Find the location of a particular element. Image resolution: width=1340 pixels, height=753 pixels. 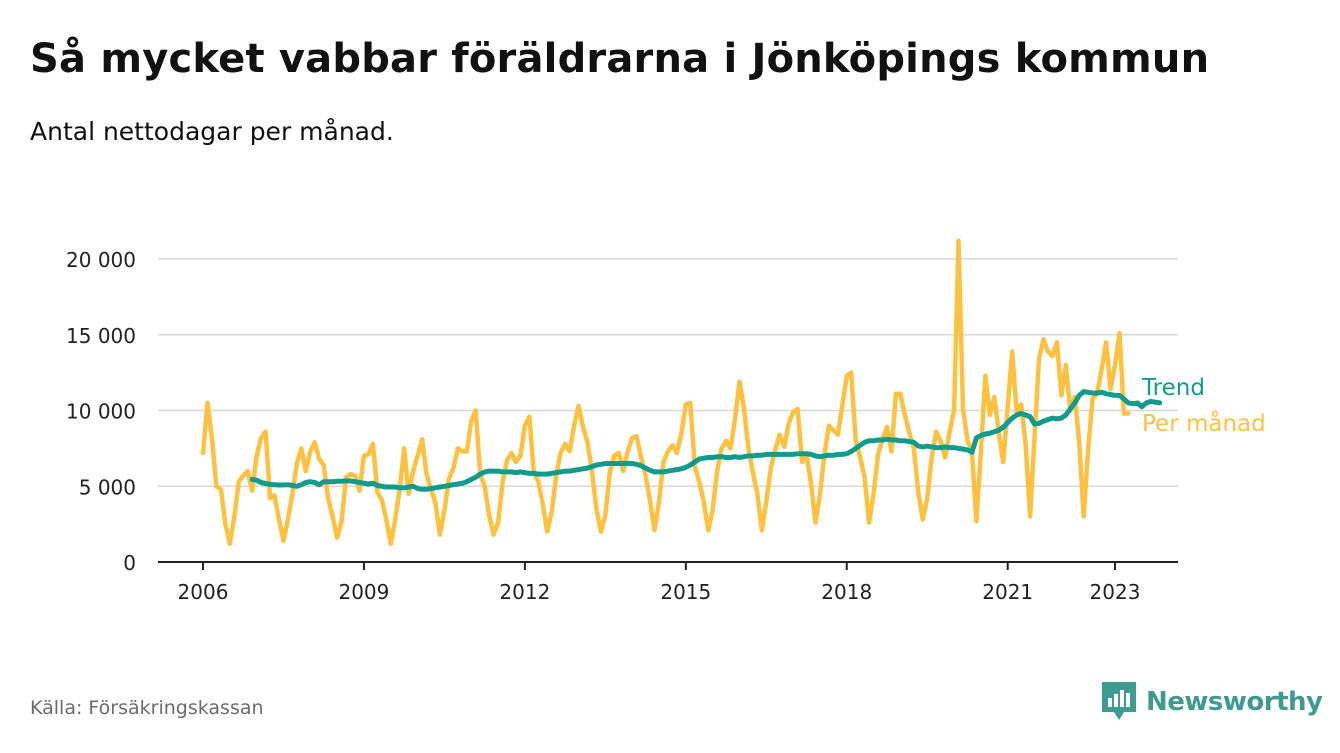

chart-subtitle: Antal nettodagar per månad. is located at coordinates (212, 131).